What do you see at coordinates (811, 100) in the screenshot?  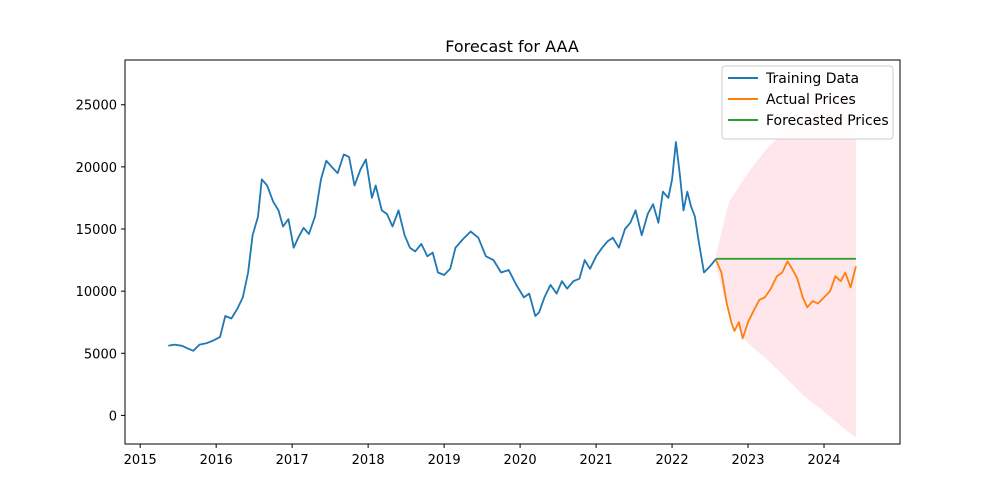 I see `legend-label: Actual Prices` at bounding box center [811, 100].